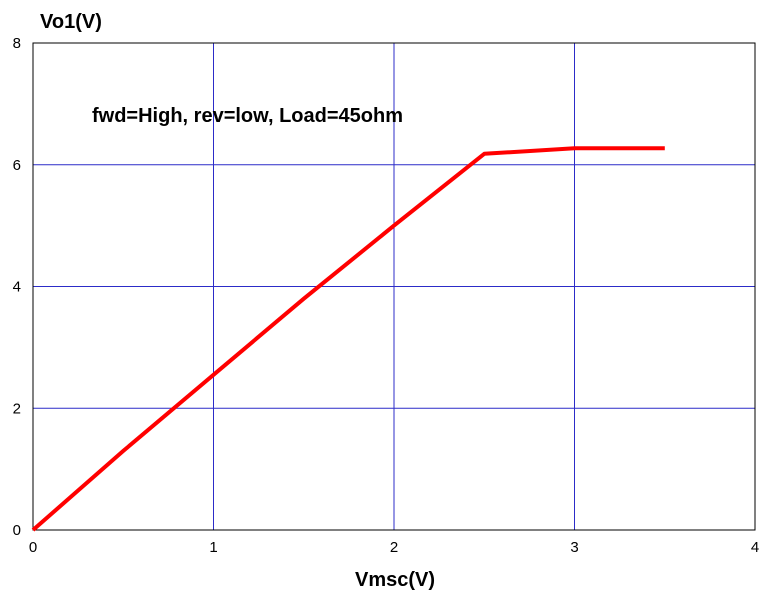  I want to click on x-axis-title: Vmsc(V), so click(395, 580).